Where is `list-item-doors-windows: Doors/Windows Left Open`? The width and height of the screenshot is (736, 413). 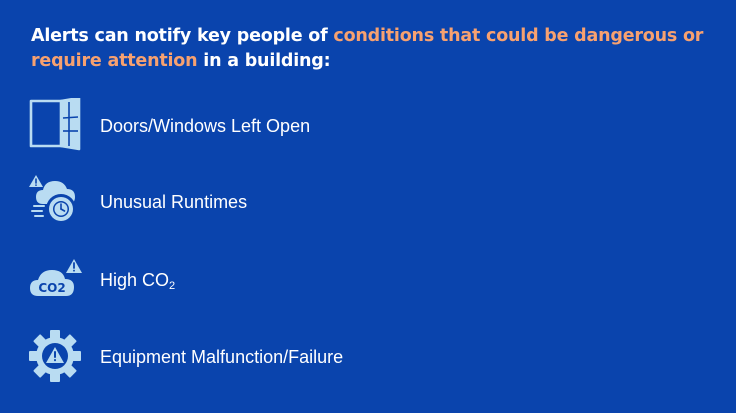 list-item-doors-windows: Doors/Windows Left Open is located at coordinates (308, 128).